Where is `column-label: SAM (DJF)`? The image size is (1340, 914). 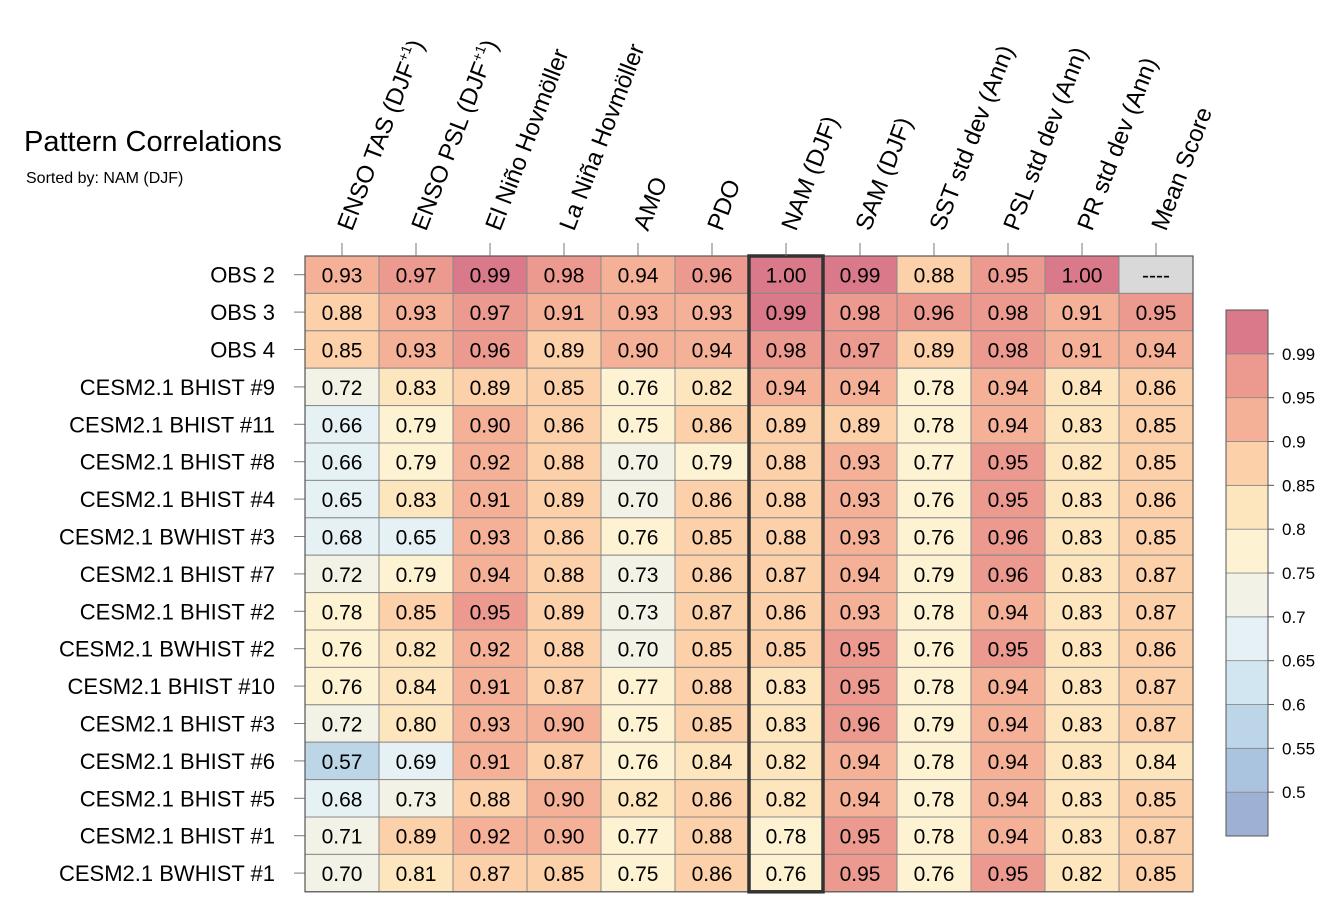 column-label: SAM (DJF) is located at coordinates (884, 174).